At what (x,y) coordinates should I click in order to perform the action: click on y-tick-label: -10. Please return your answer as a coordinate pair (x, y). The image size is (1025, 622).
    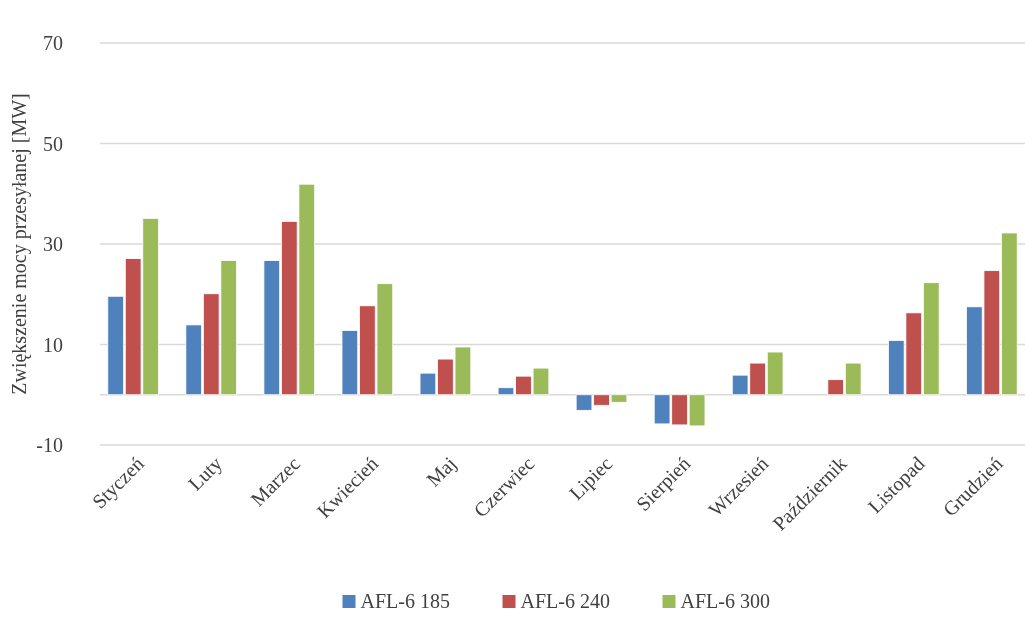
    Looking at the image, I should click on (49, 445).